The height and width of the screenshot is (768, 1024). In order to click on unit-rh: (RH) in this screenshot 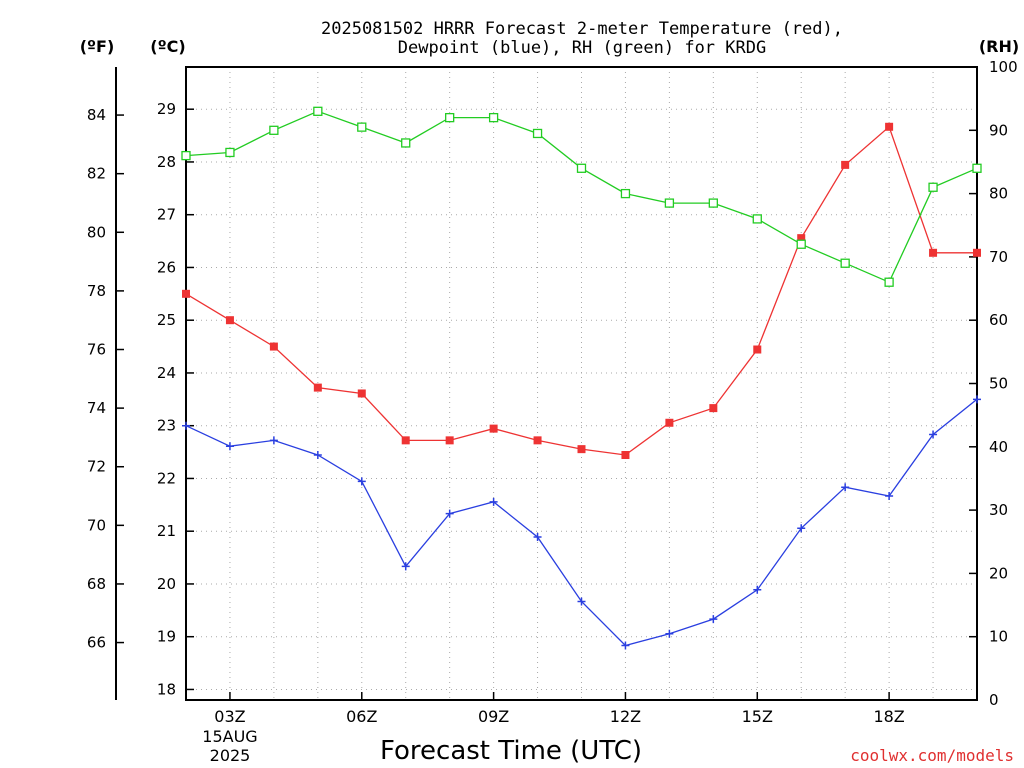, I will do `click(999, 46)`.